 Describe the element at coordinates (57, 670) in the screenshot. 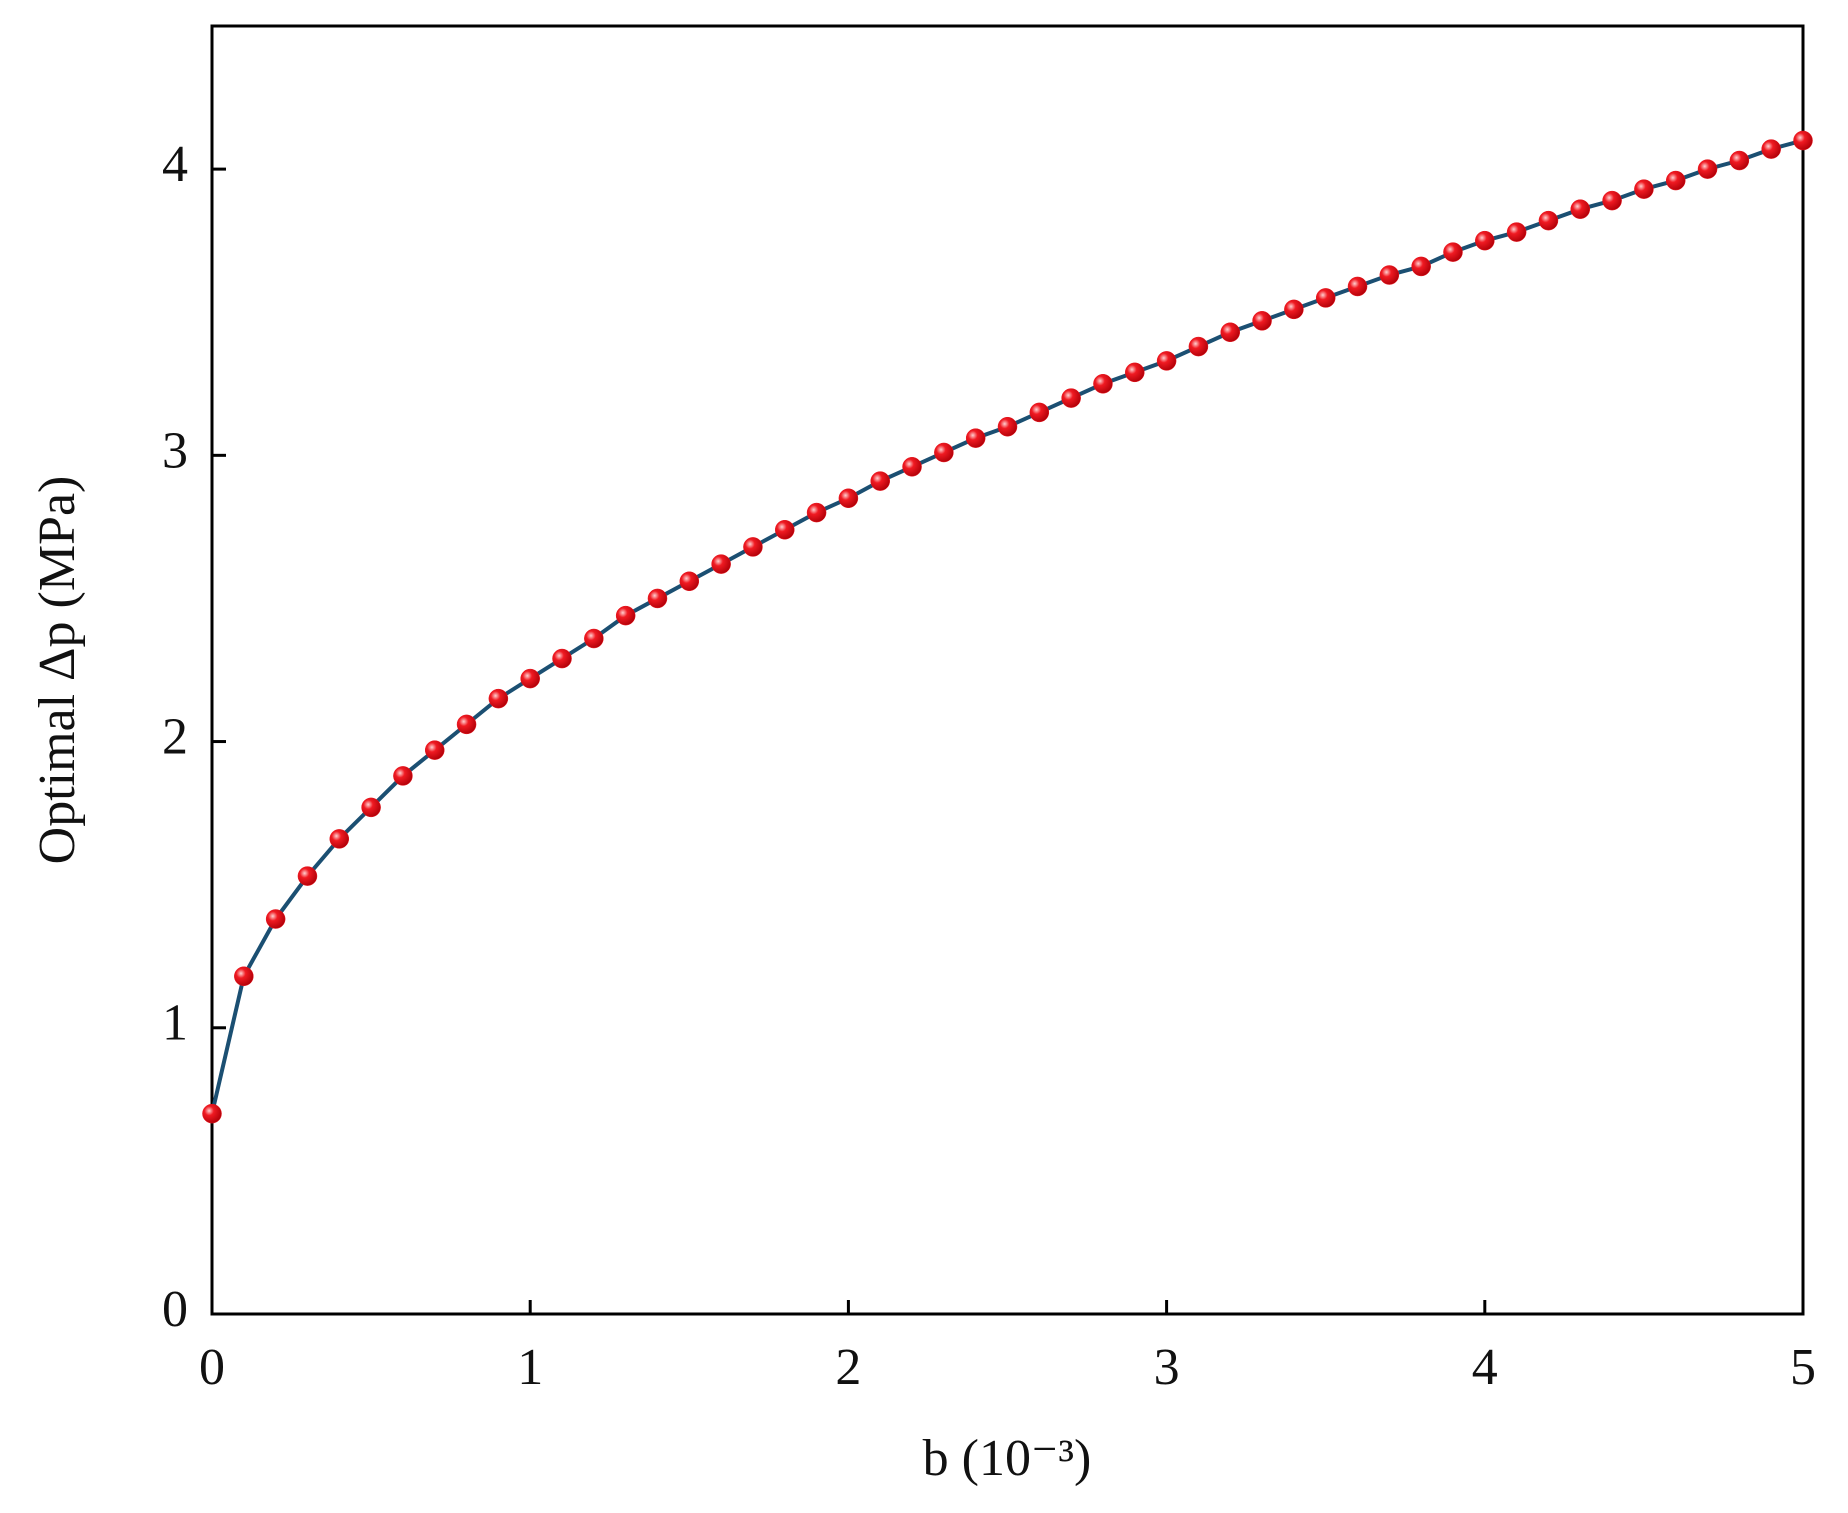

I see `y-axis-label: Optimal Δp (MPa)` at that location.